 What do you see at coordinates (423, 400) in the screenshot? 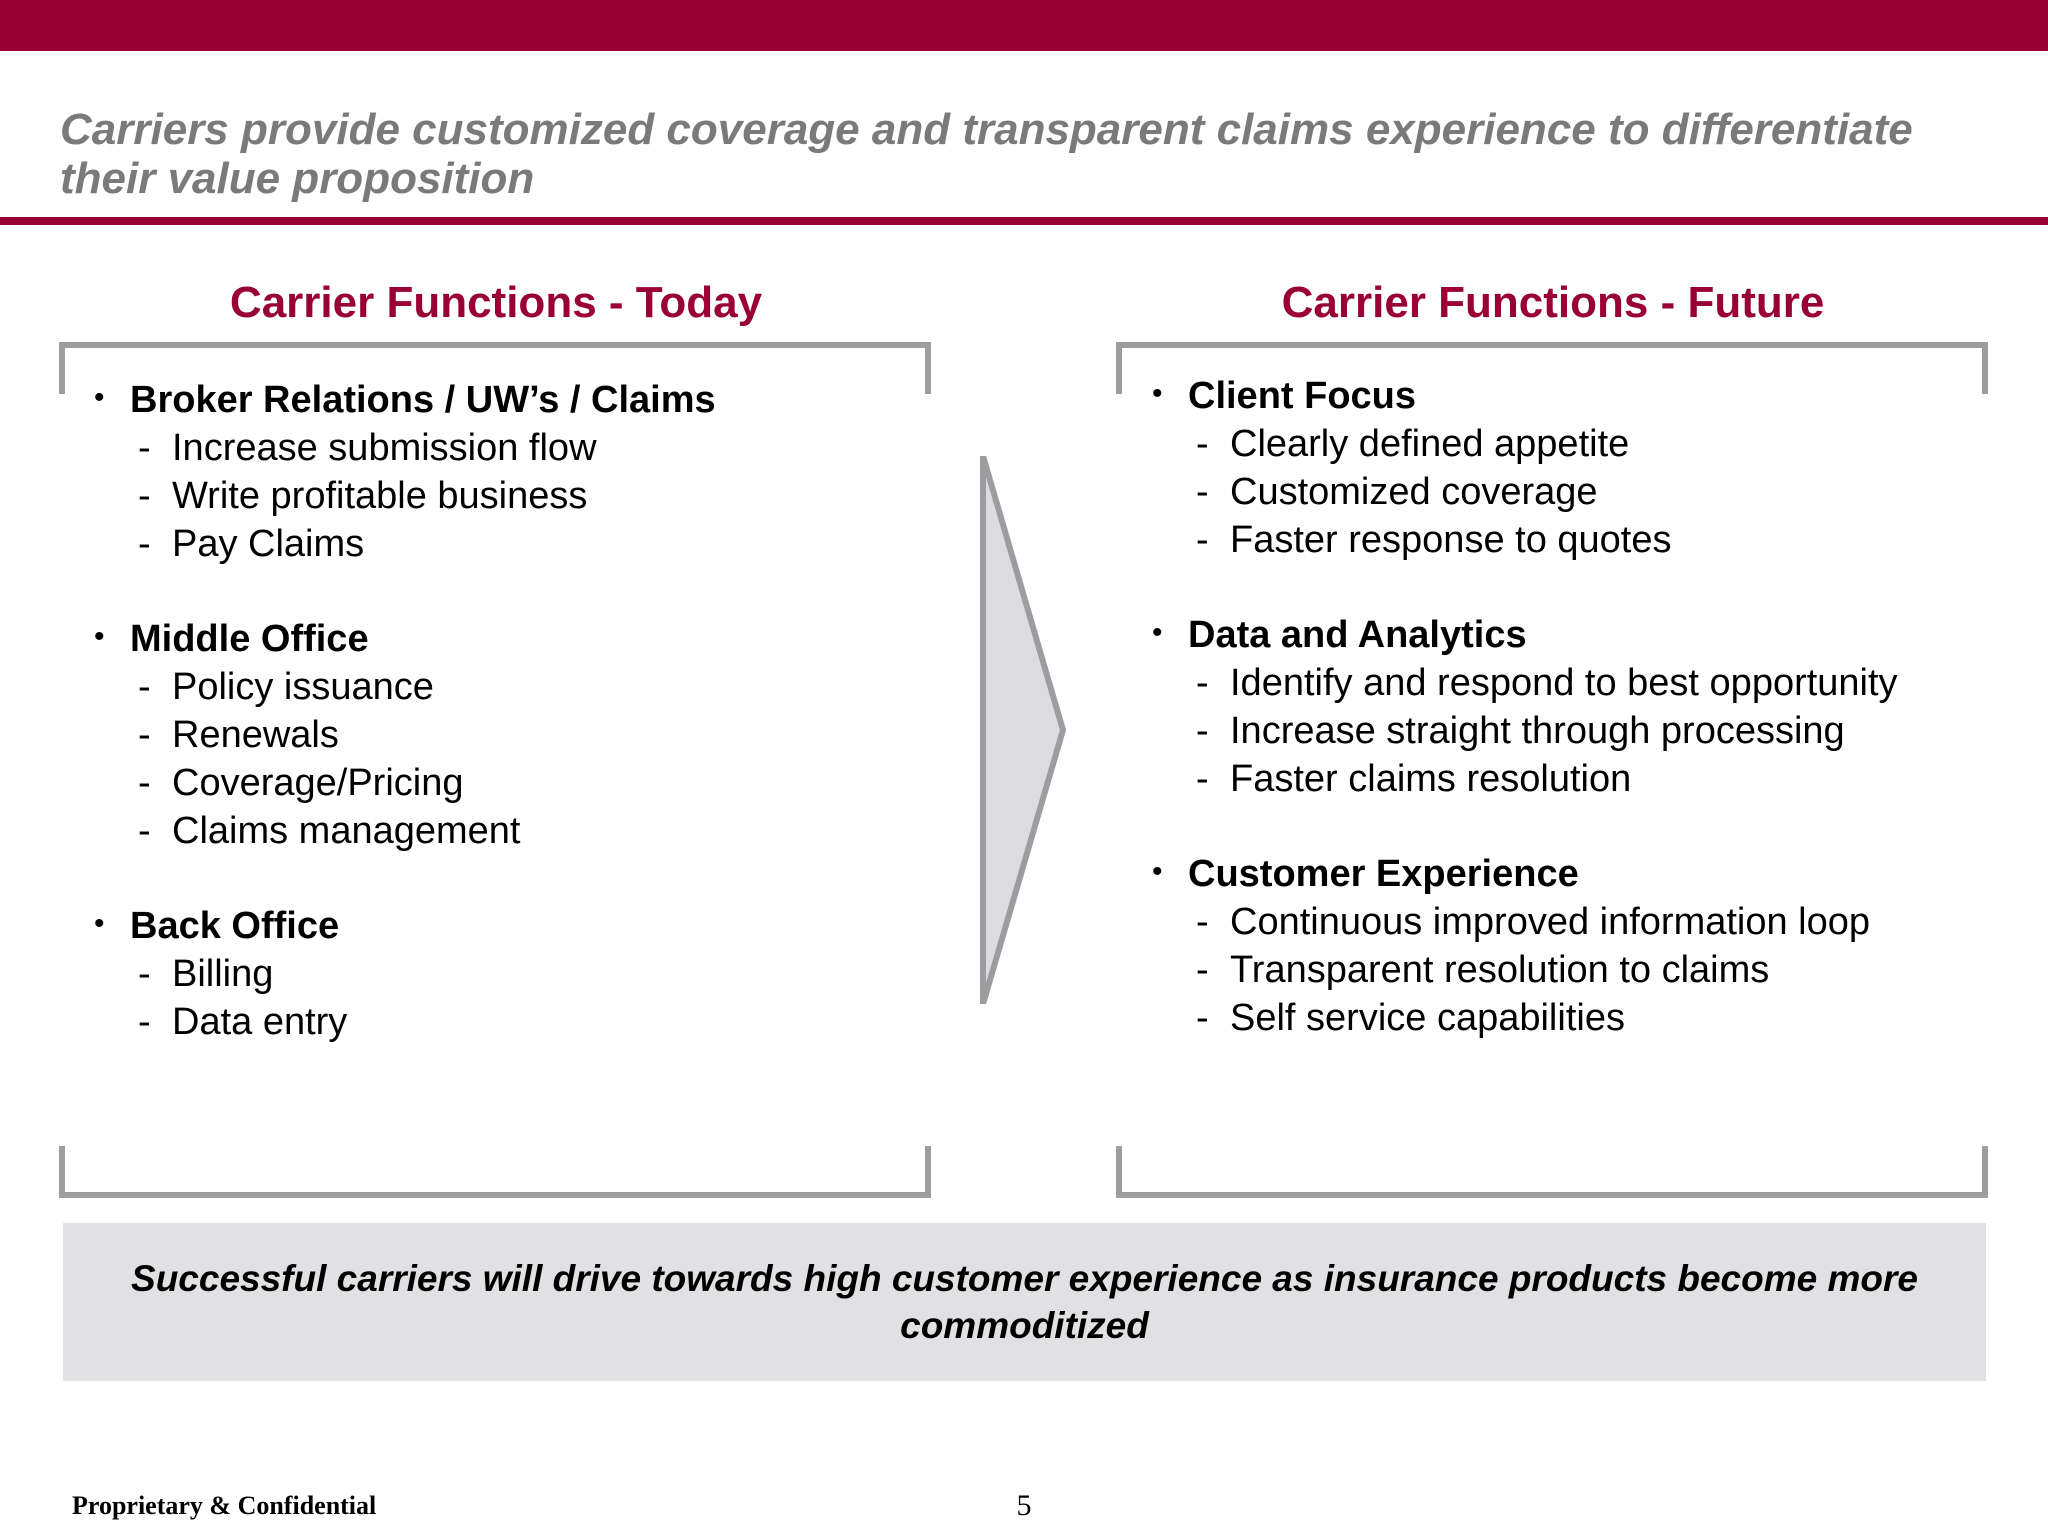
I see `group-title: Broker Relations / UW’s / Claims` at bounding box center [423, 400].